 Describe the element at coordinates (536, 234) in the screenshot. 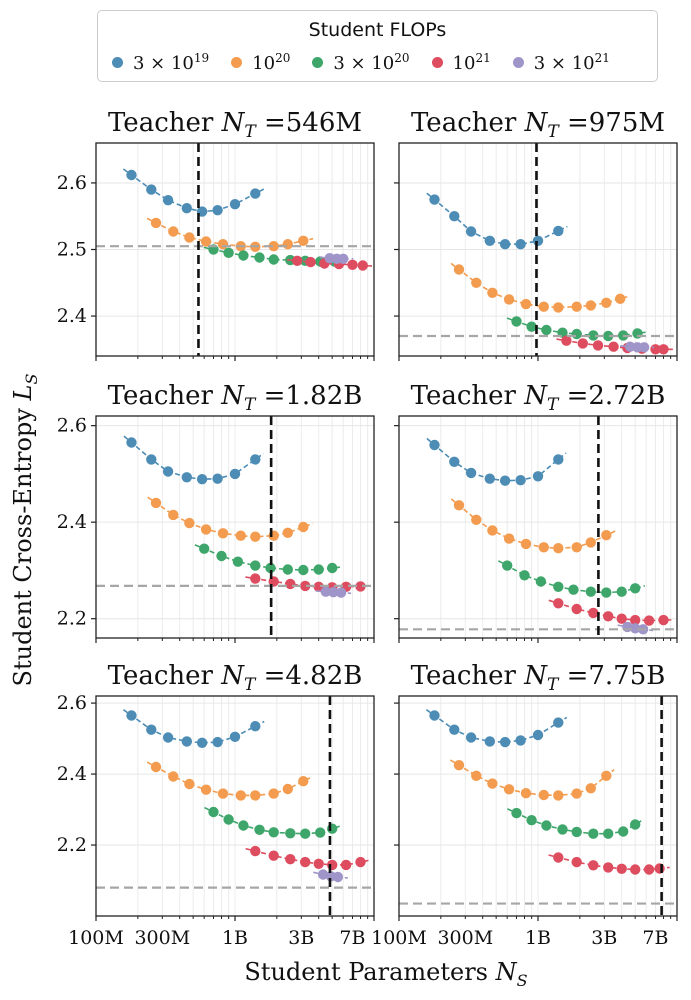

I see `panel: Teacher NT =975M` at that location.